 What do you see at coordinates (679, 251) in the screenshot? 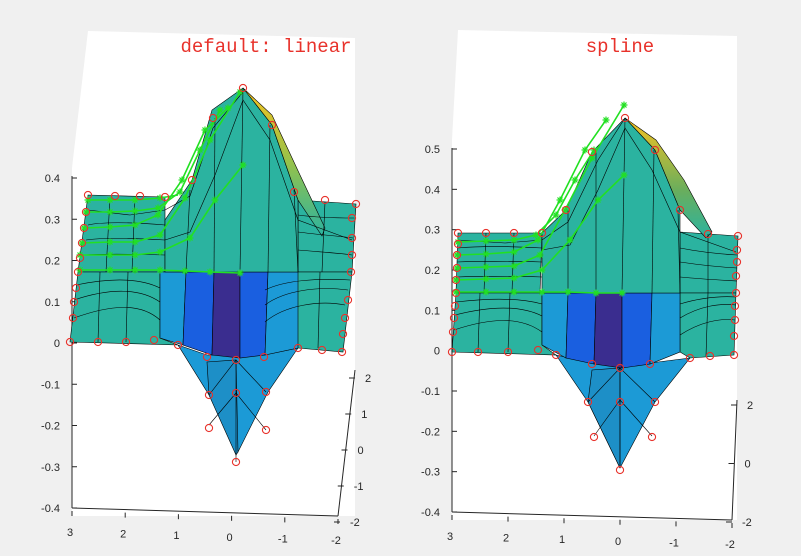
I see `surface-right-peak-line-d` at bounding box center [679, 251].